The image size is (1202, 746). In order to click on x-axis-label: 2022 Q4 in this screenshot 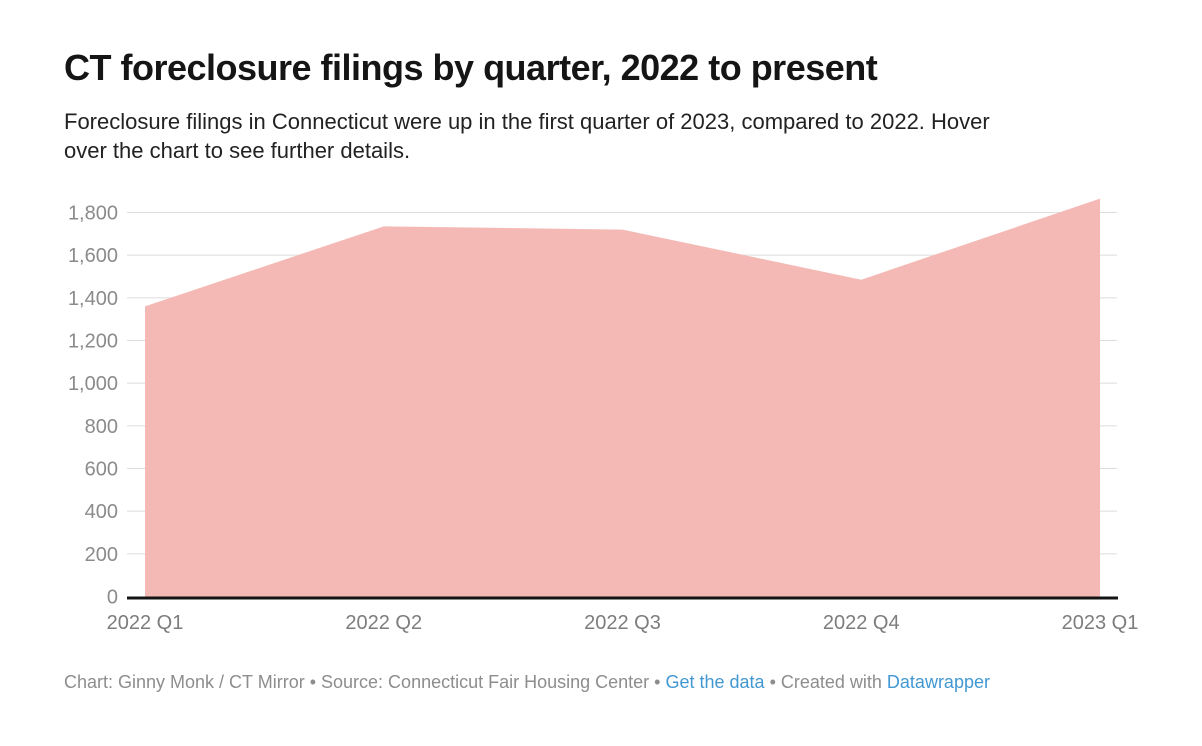, I will do `click(861, 623)`.